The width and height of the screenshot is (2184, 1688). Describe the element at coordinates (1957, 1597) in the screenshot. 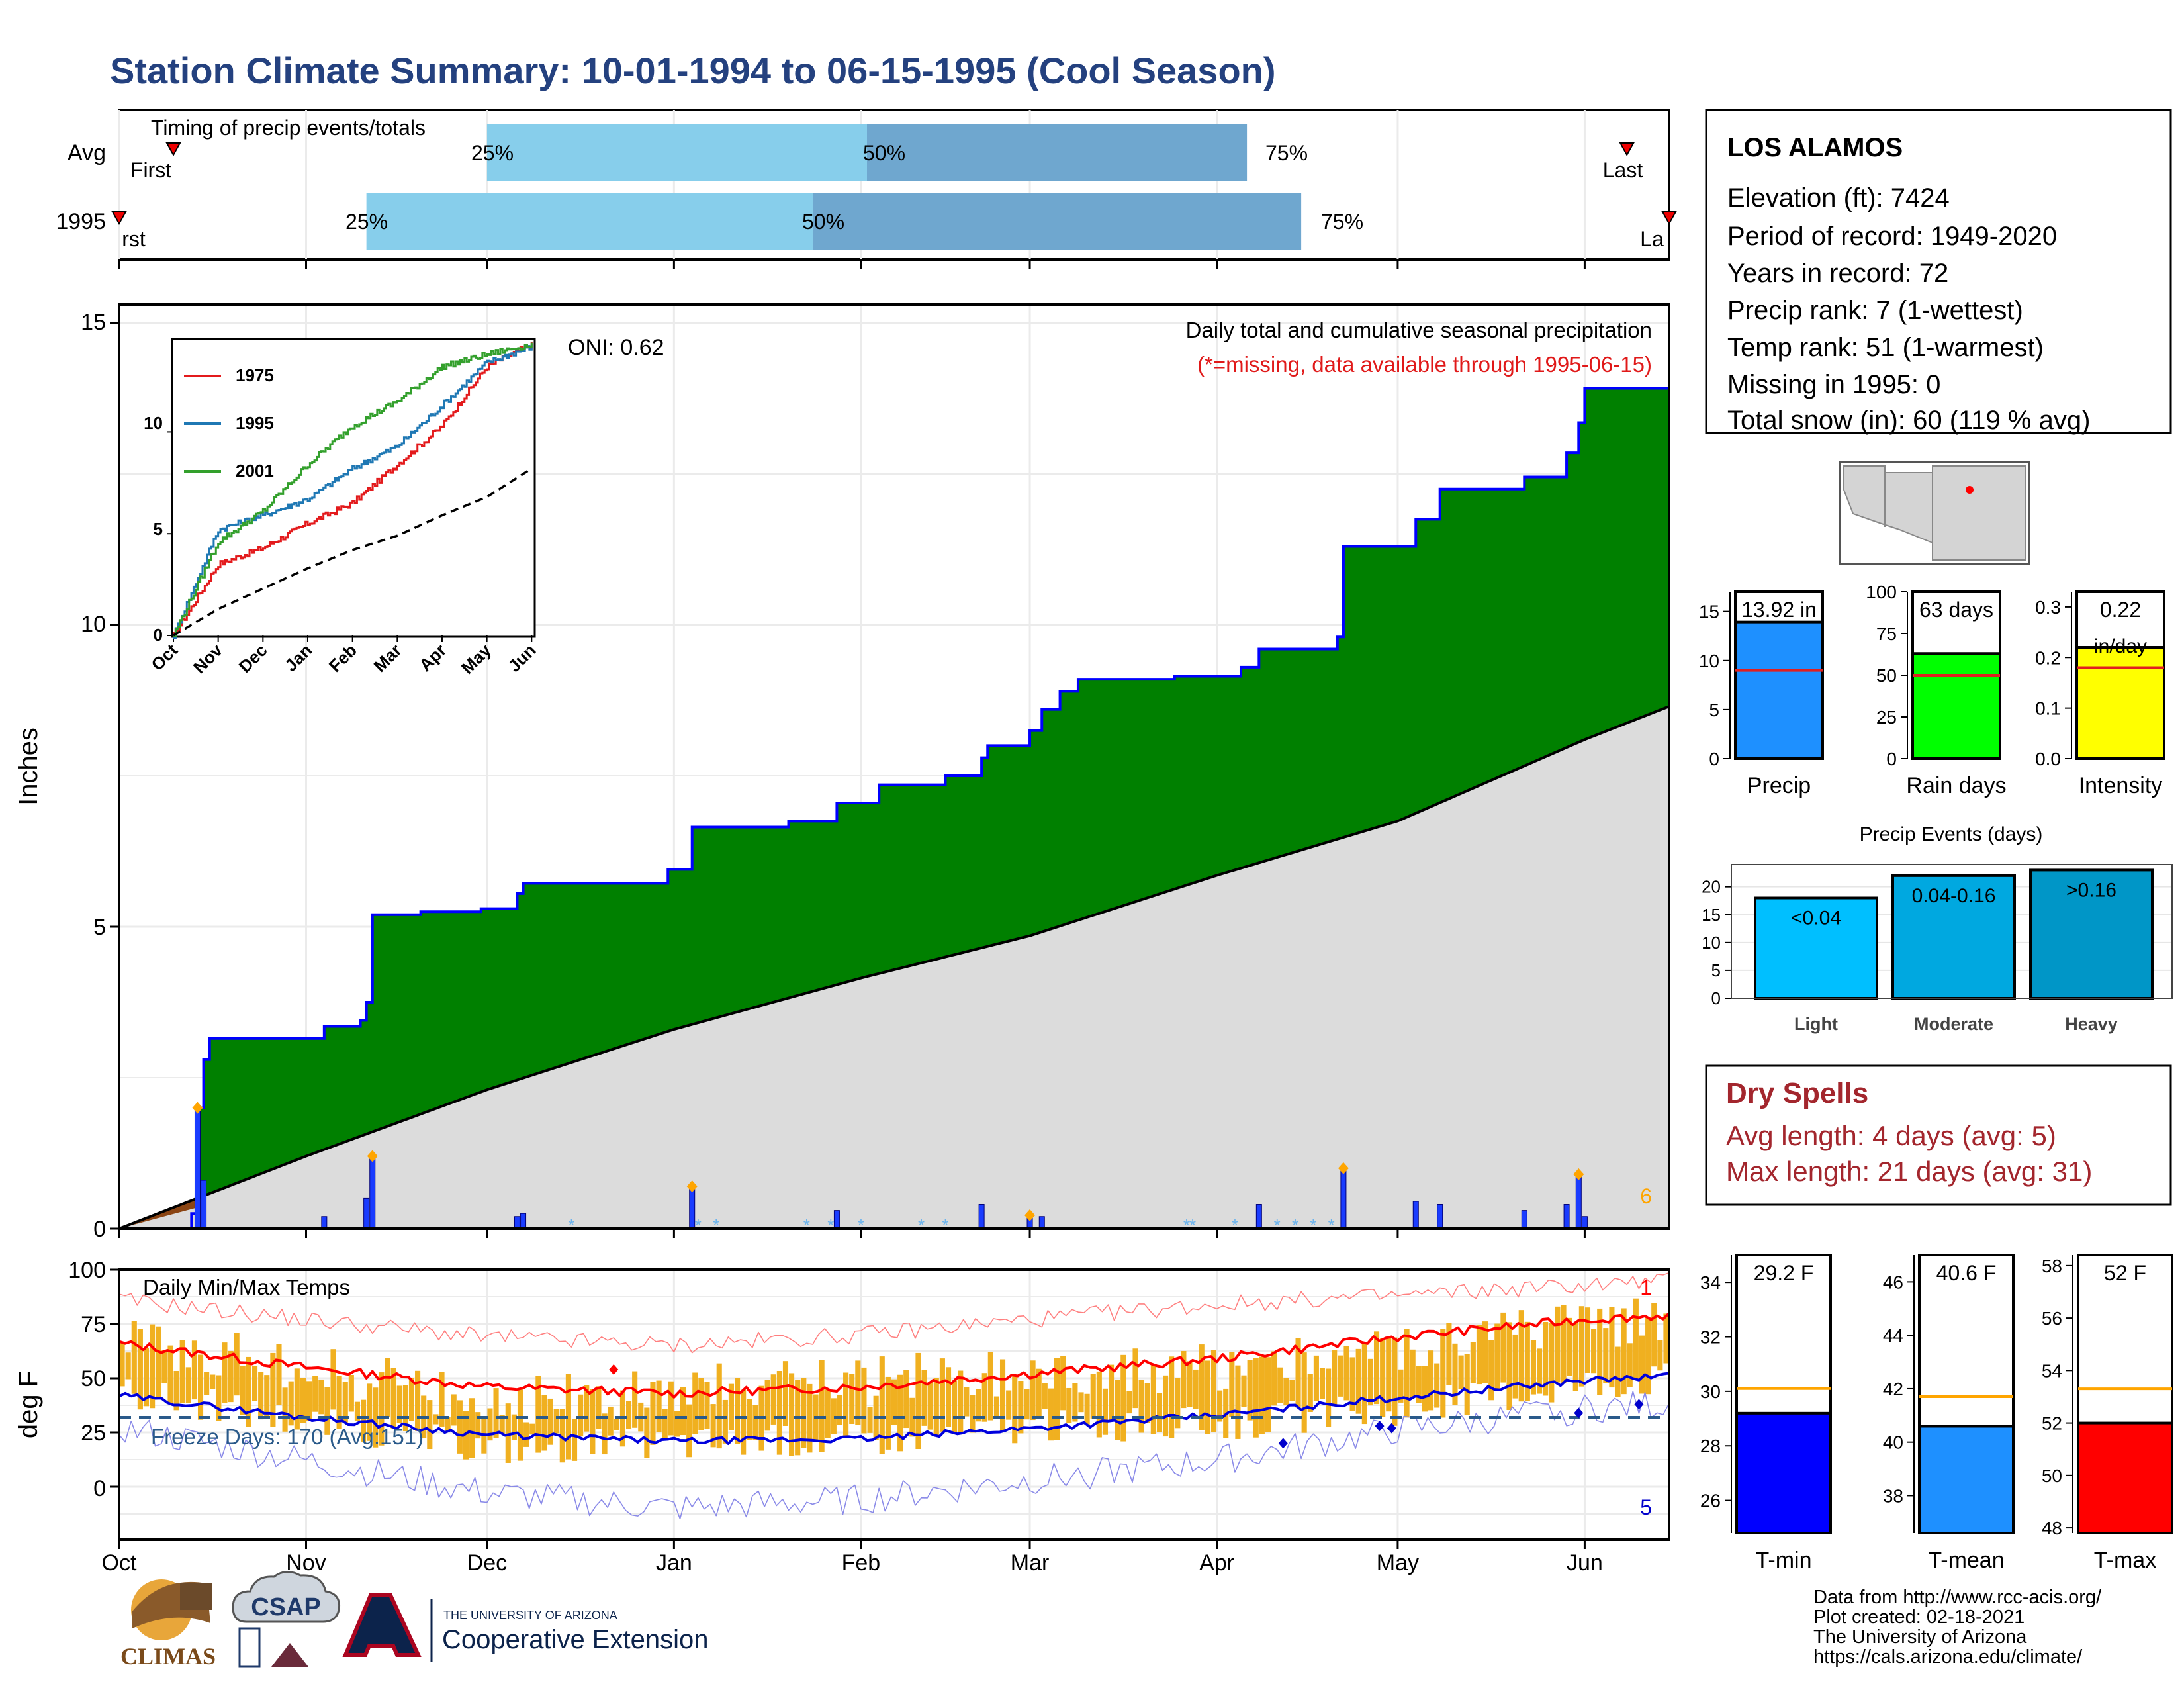

I see `footer-data-source: Data from http://www.rcc-acis.org/` at that location.